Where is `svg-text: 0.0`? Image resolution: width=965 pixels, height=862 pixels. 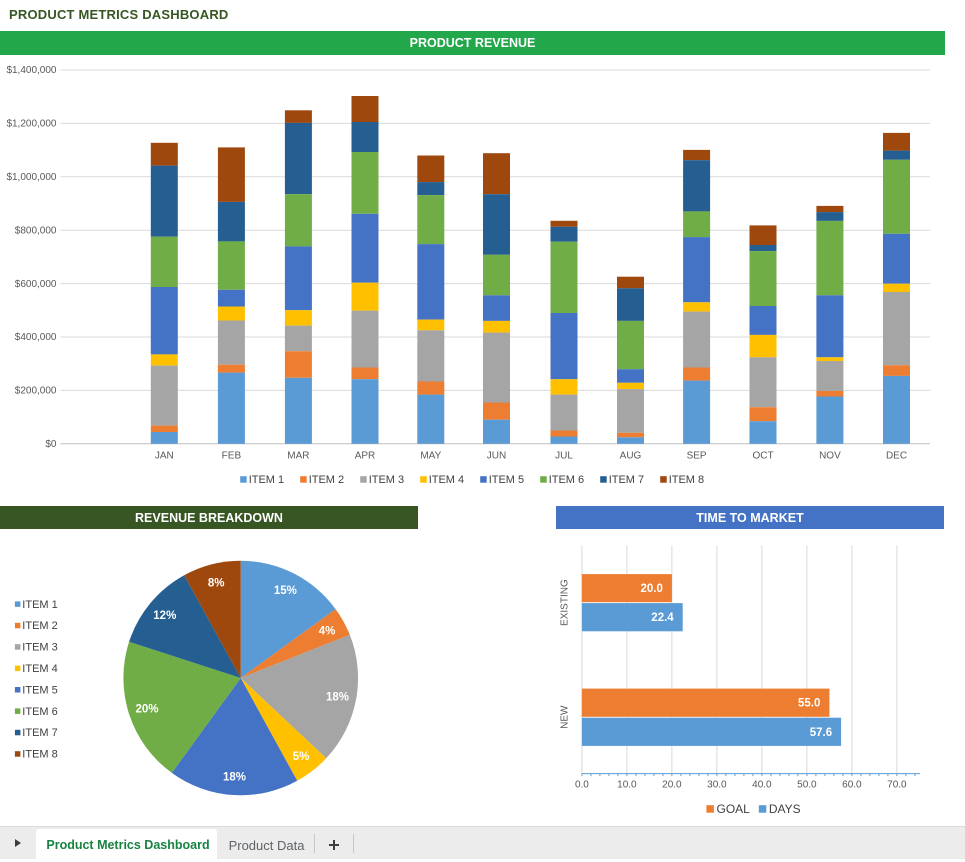 svg-text: 0.0 is located at coordinates (582, 785).